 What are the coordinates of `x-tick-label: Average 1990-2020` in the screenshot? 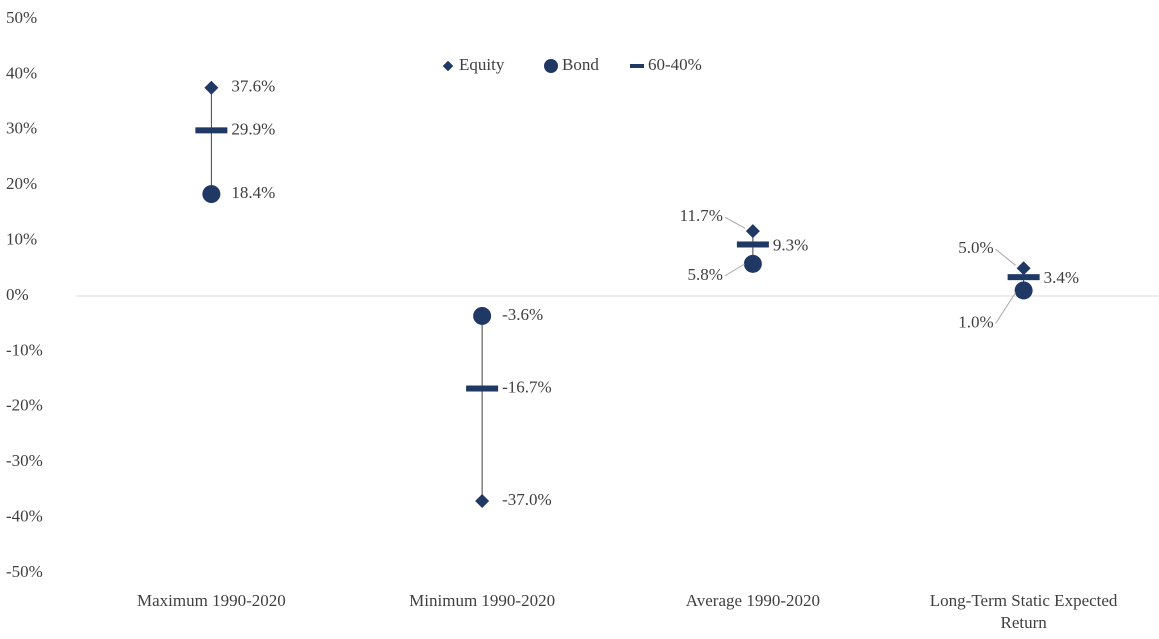 It's located at (752, 600).